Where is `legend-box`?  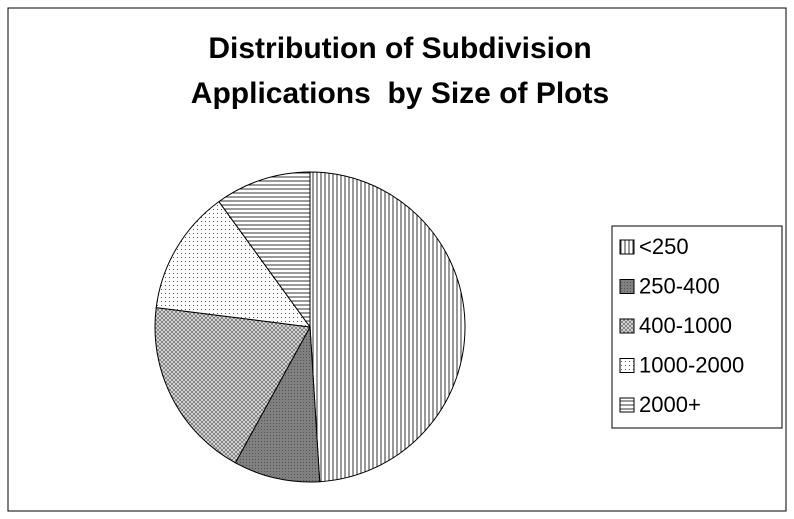
legend-box is located at coordinates (697, 327).